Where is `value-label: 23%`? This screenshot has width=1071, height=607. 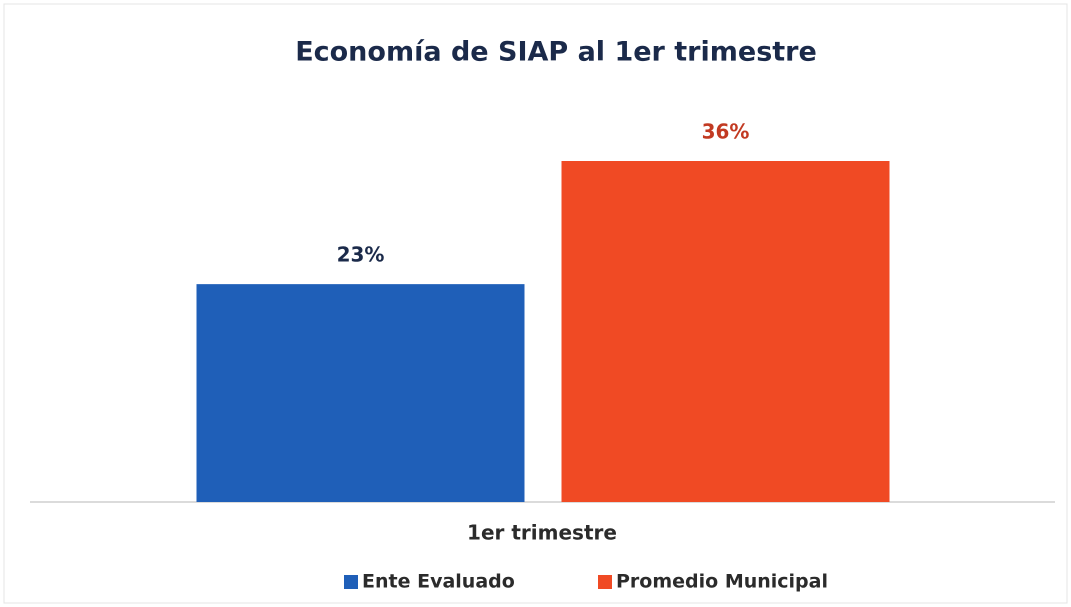
value-label: 23% is located at coordinates (361, 255).